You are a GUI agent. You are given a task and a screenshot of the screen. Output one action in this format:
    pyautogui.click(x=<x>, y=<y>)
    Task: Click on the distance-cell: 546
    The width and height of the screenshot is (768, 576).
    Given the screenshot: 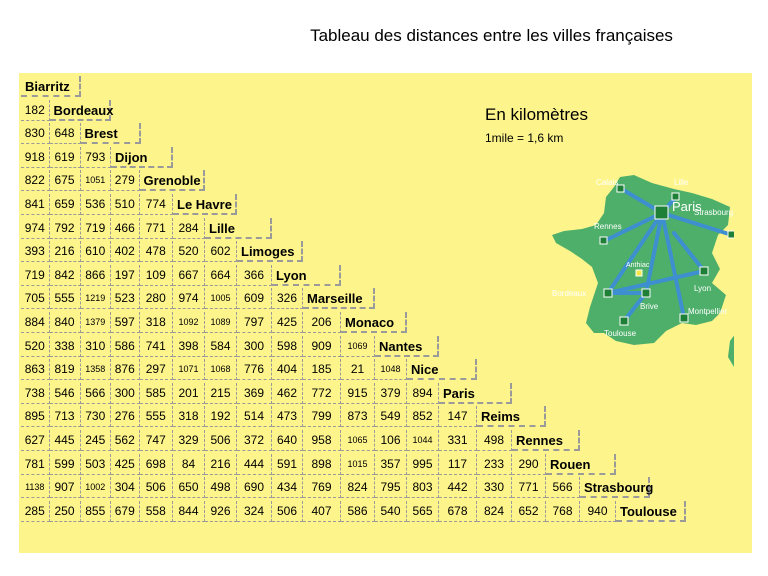 What is the action you would take?
    pyautogui.click(x=65, y=393)
    